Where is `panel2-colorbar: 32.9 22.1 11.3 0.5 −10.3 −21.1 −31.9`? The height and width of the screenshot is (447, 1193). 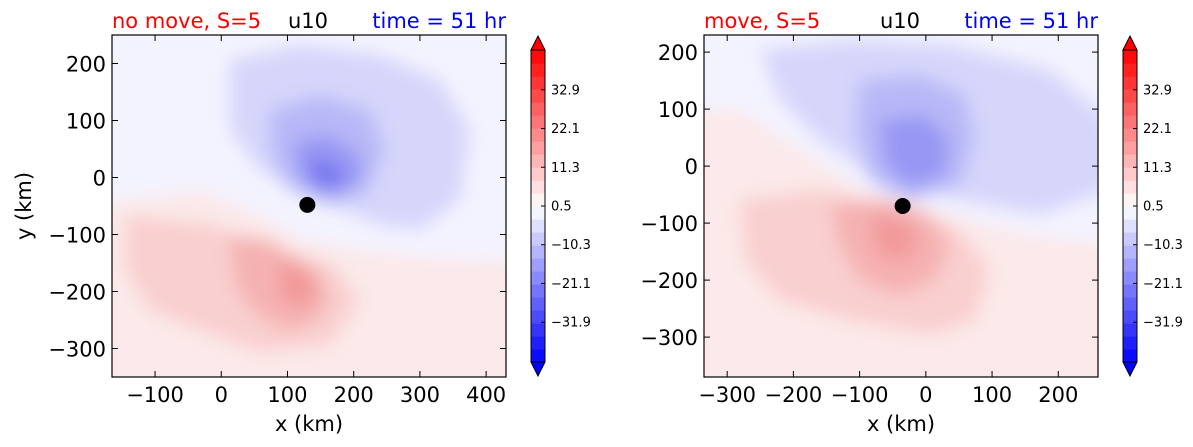 panel2-colorbar: 32.9 22.1 11.3 0.5 −10.3 −21.1 −31.9 is located at coordinates (1152, 206).